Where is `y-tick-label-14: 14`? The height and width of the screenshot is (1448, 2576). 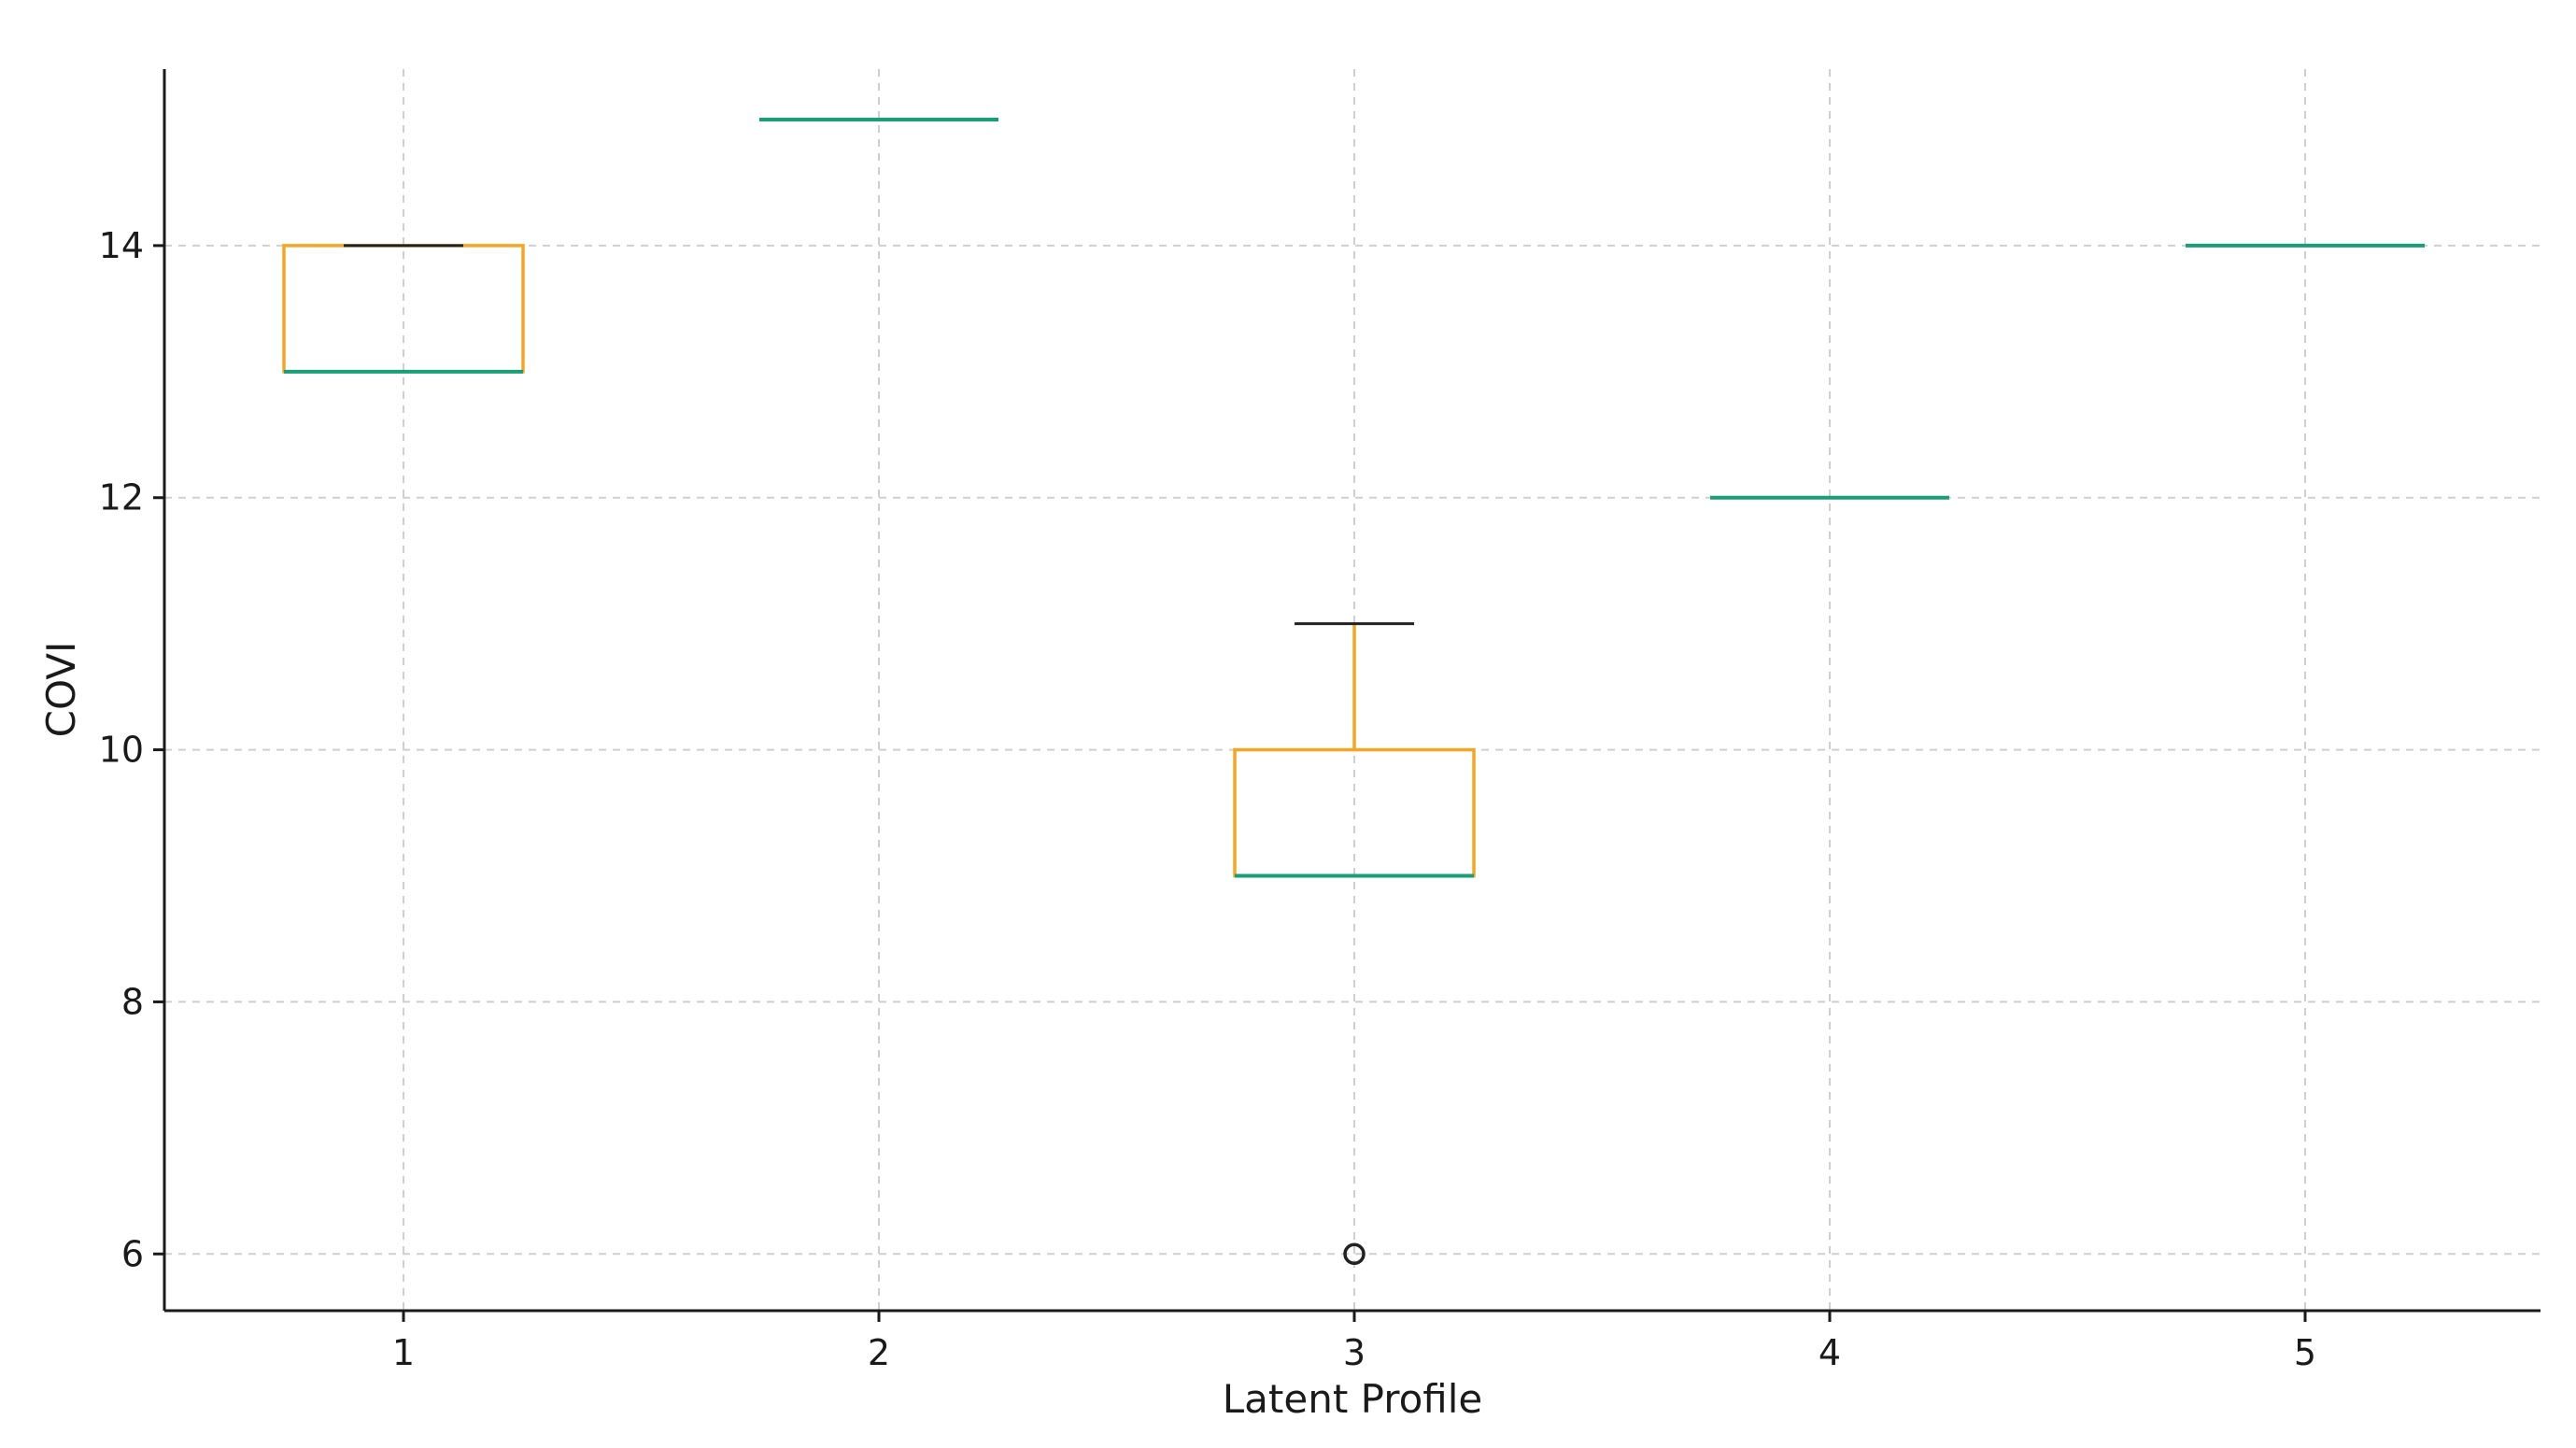 y-tick-label-14: 14 is located at coordinates (121, 245).